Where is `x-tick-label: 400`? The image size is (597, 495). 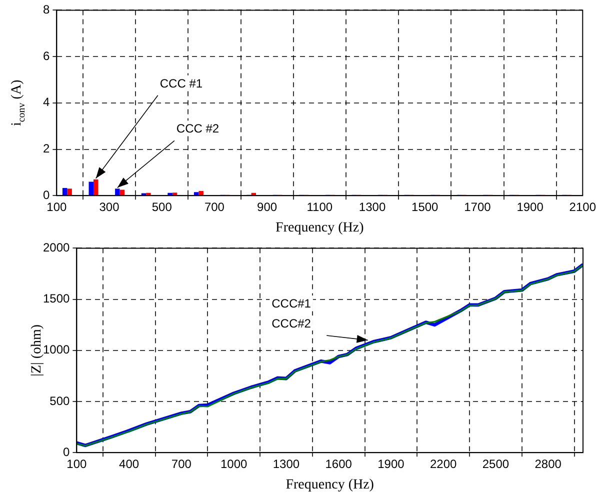 x-tick-label: 400 is located at coordinates (129, 464).